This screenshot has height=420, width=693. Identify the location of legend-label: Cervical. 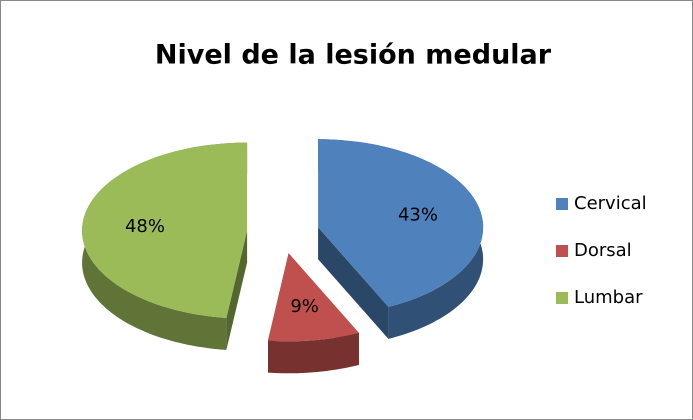
(610, 203).